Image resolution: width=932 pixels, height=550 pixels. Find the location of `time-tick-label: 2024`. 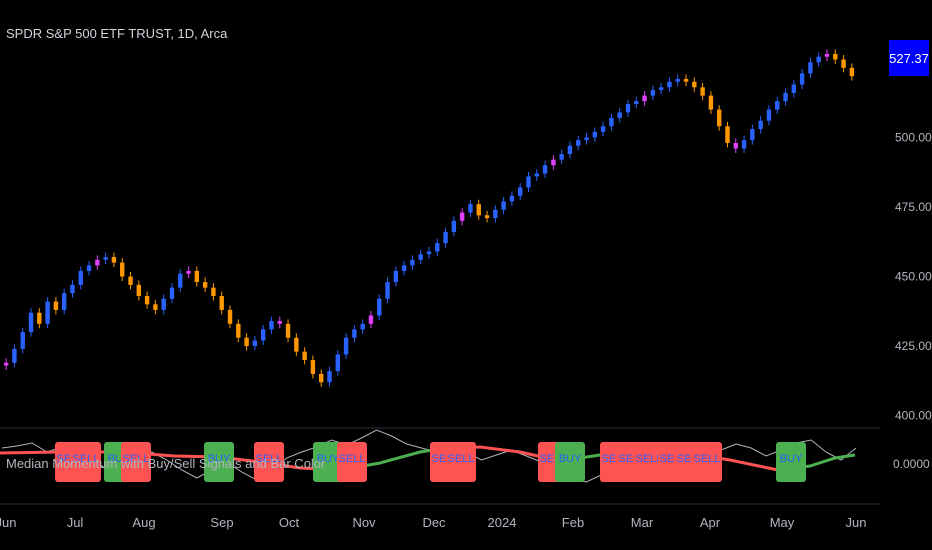

time-tick-label: 2024 is located at coordinates (502, 522).